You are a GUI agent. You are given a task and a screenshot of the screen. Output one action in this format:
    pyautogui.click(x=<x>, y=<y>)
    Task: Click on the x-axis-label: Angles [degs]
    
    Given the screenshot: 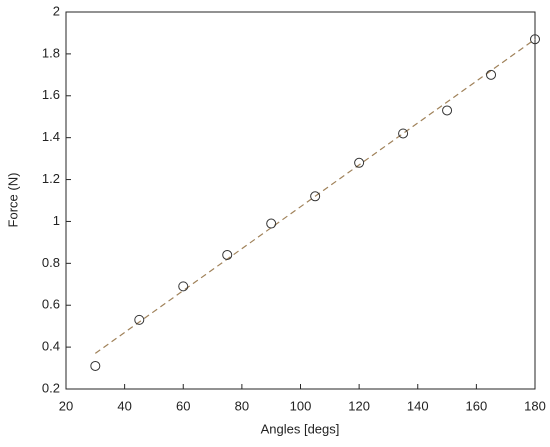 What is the action you would take?
    pyautogui.click(x=300, y=428)
    